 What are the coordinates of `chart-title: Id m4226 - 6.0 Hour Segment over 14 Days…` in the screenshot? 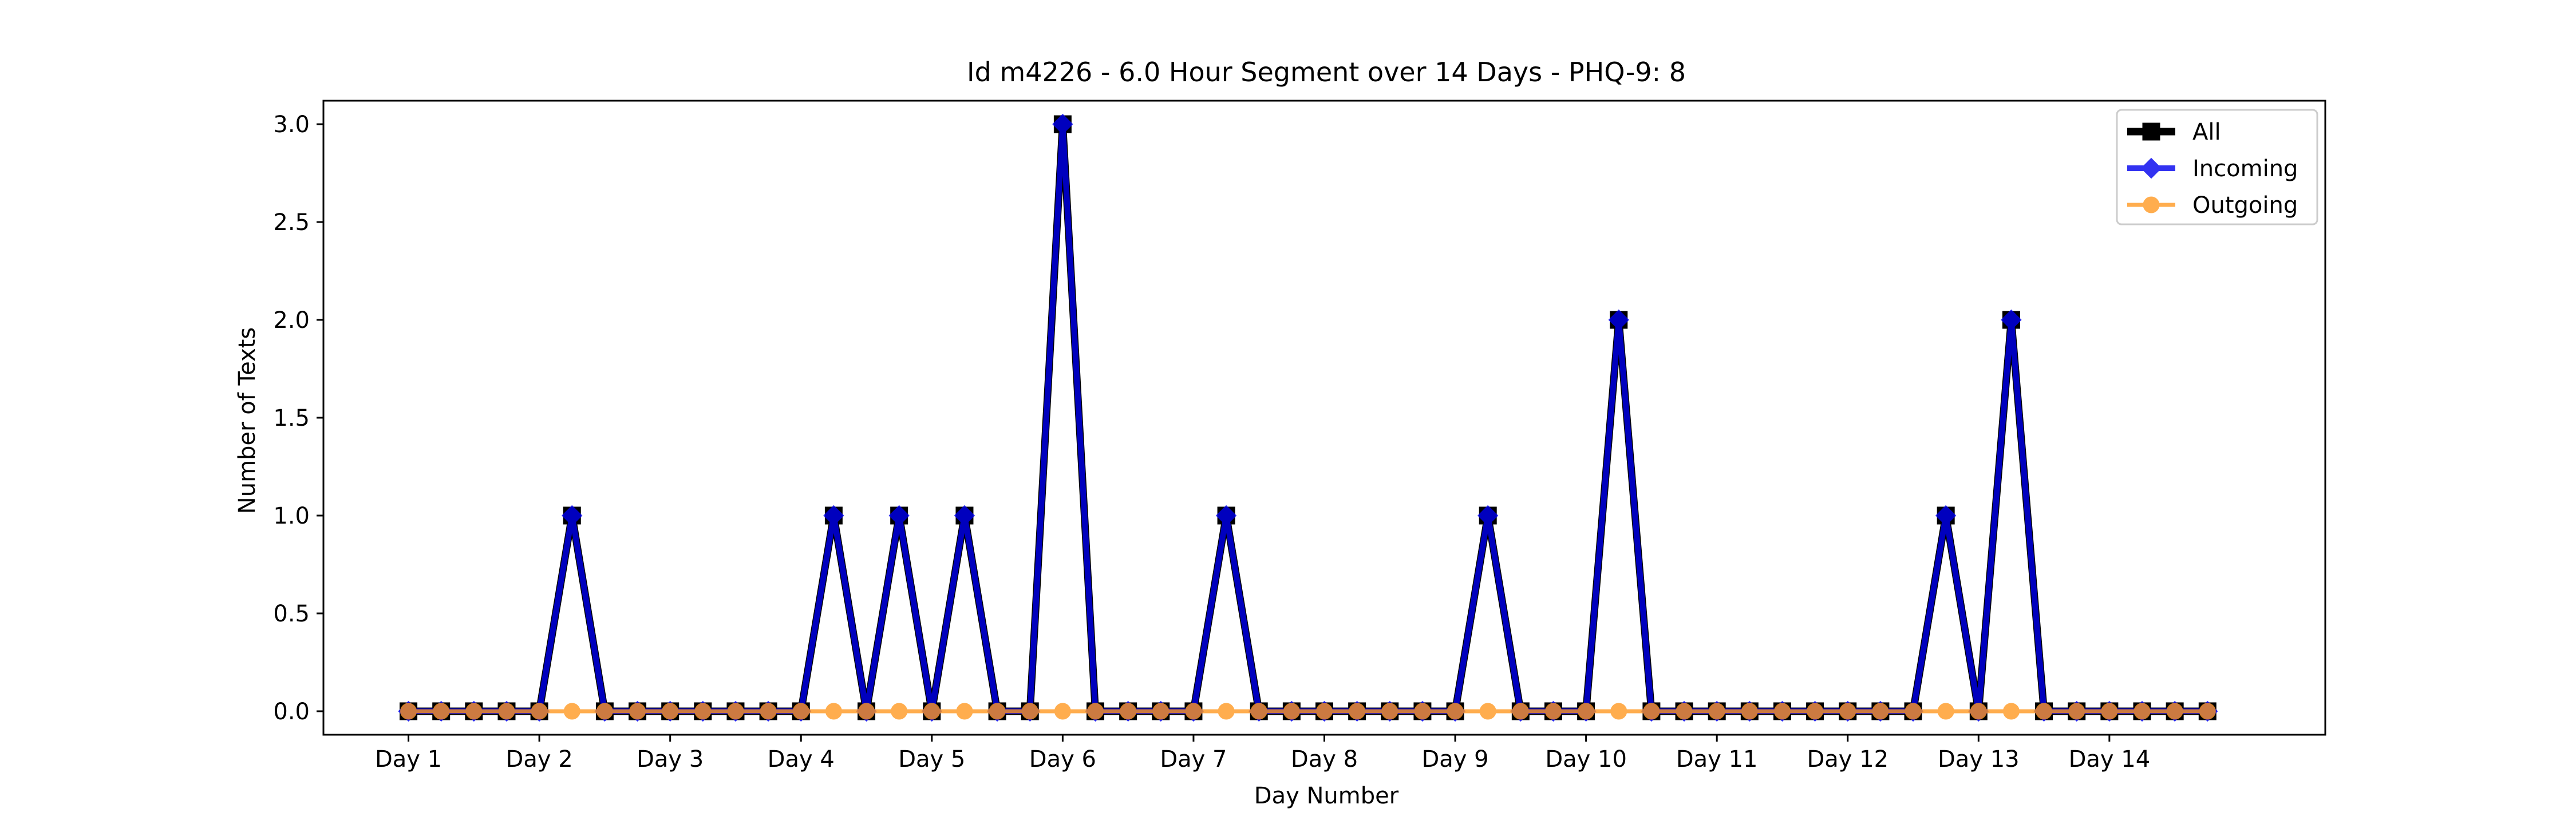 It's located at (1326, 72).